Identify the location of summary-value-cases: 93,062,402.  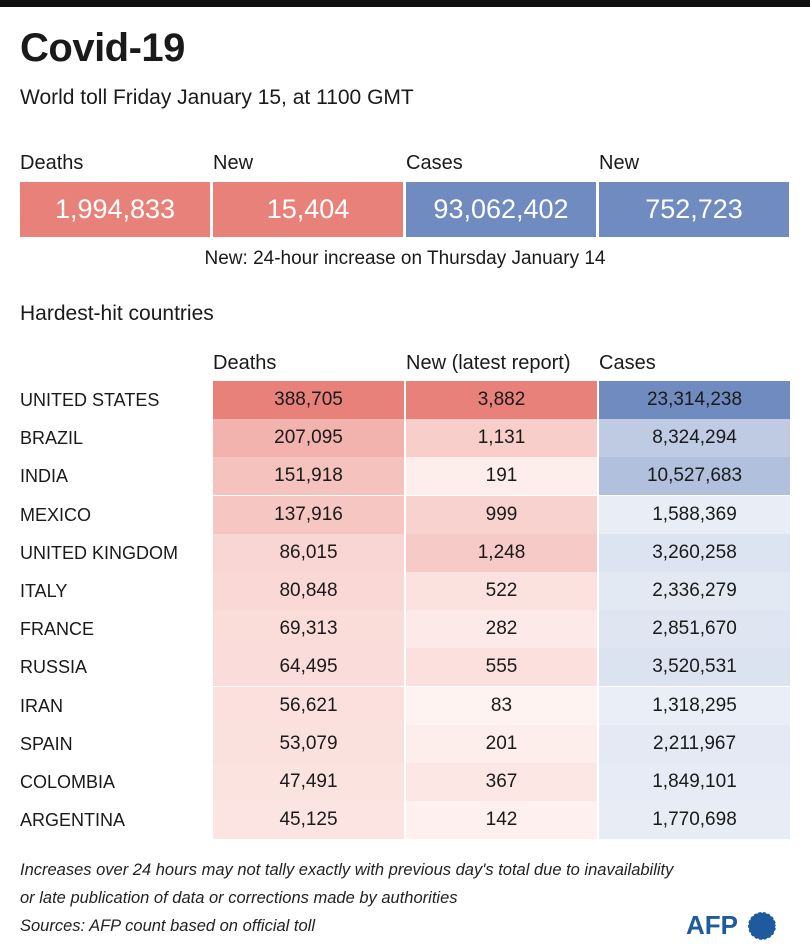
(501, 209).